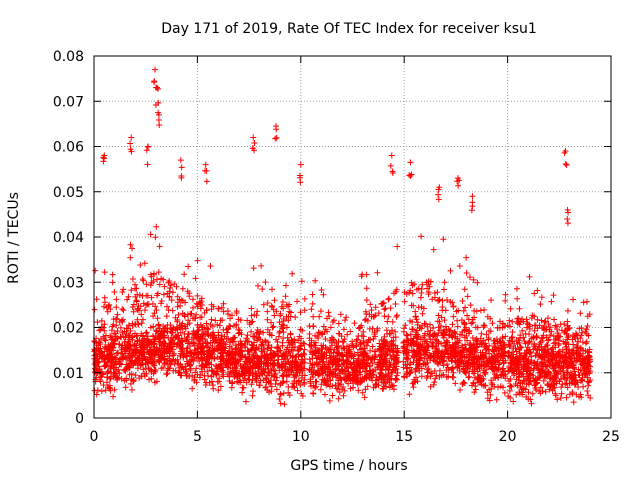  I want to click on y-tick-label: 0.01, so click(68, 374).